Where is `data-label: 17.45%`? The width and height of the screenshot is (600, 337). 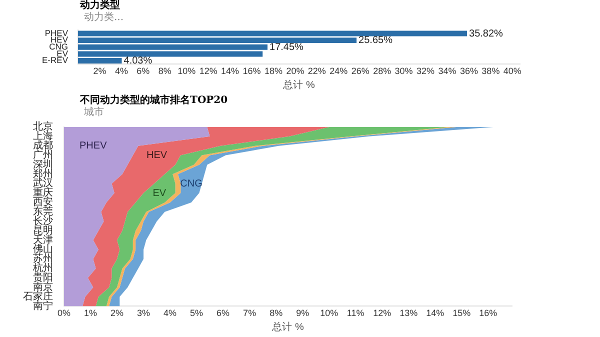
data-label: 17.45% is located at coordinates (287, 47).